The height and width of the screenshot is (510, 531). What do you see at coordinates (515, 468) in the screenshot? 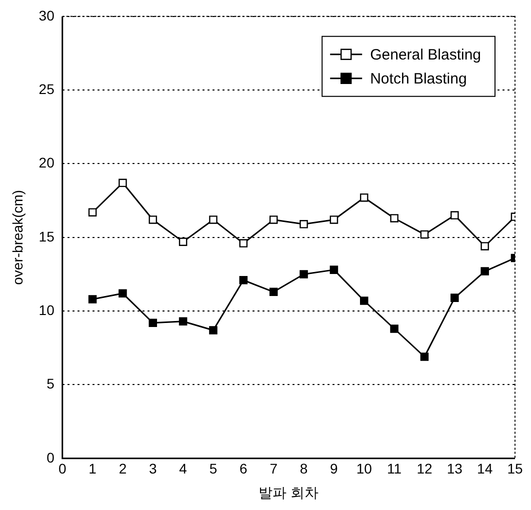
I see `x-tick-label: 15` at bounding box center [515, 468].